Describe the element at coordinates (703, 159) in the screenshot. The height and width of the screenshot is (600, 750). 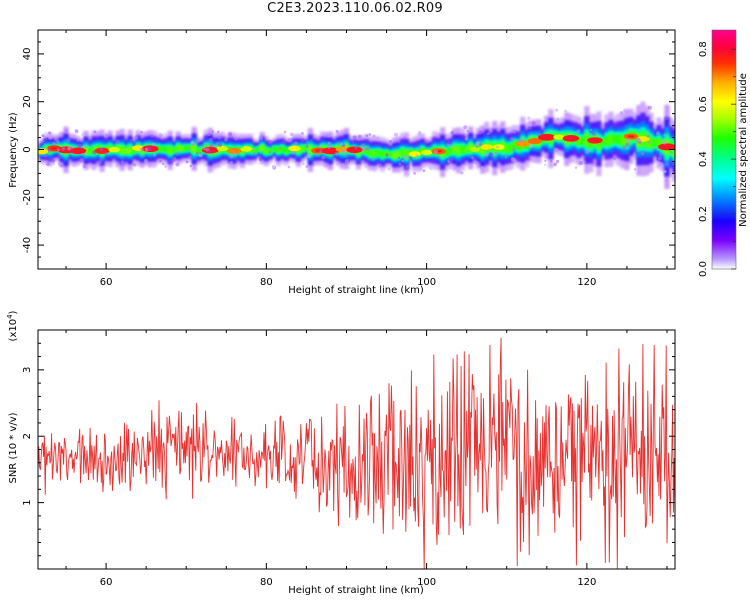
I see `colorbar-tick-label: 0.4` at that location.